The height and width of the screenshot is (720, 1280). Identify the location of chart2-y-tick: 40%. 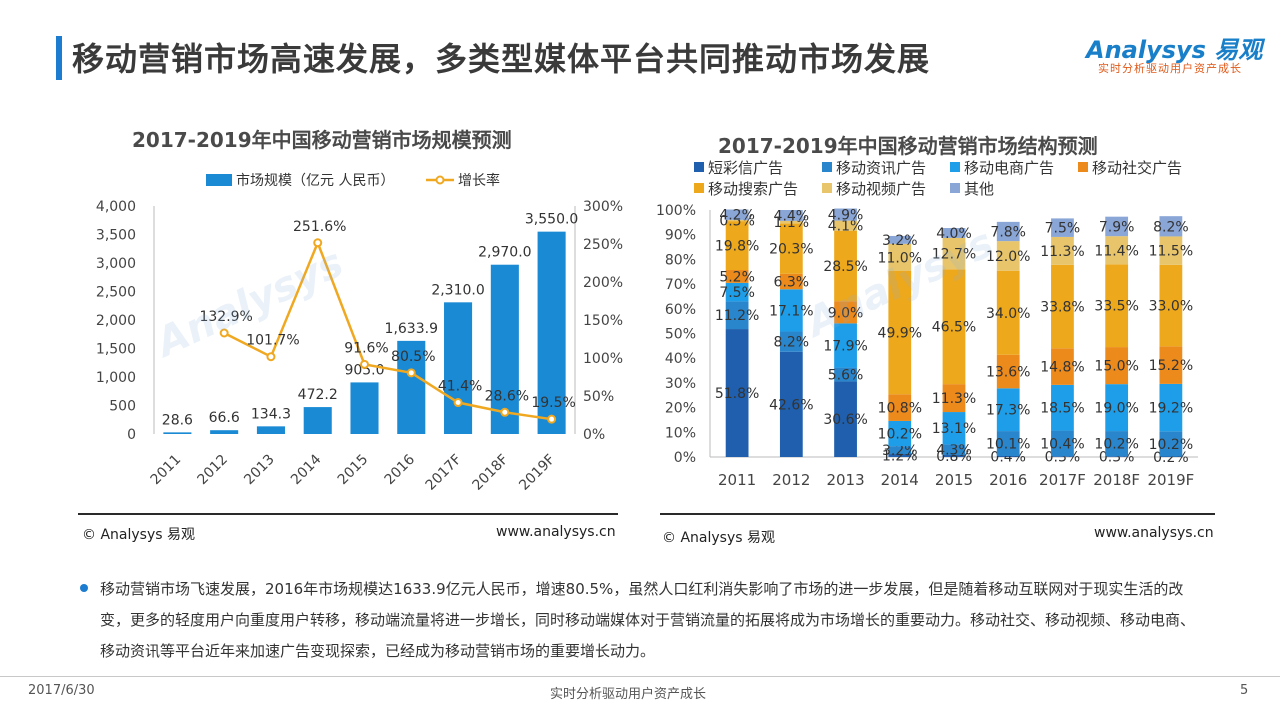
(680, 359).